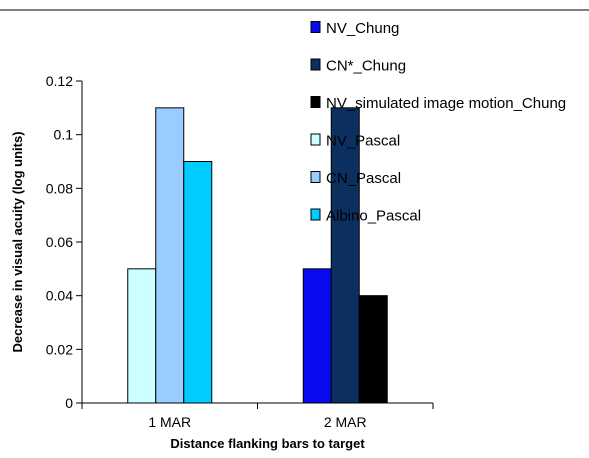  Describe the element at coordinates (169, 422) in the screenshot. I see `x-tick-label: 1 MAR` at that location.